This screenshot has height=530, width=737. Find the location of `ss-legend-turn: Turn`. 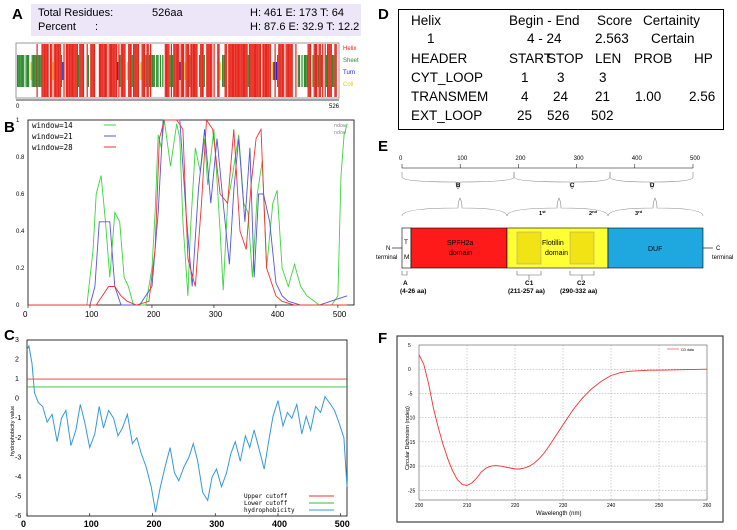

ss-legend-turn: Turn is located at coordinates (349, 73).